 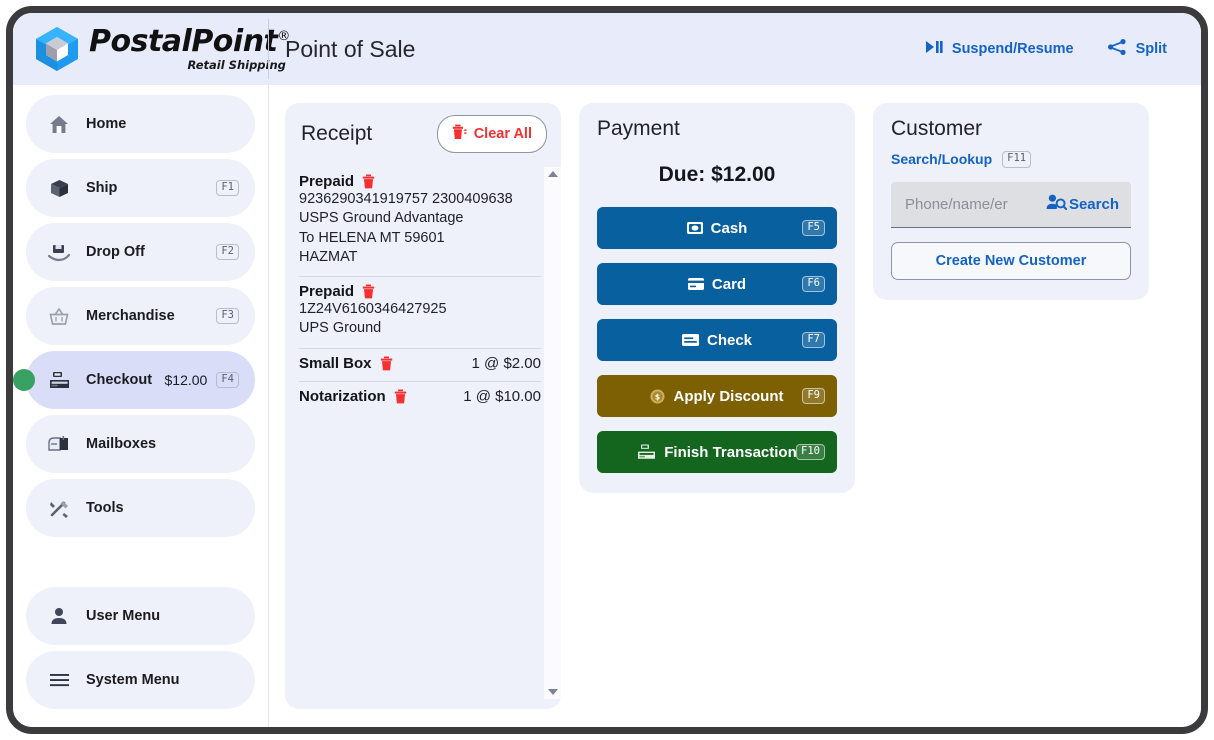 What do you see at coordinates (115, 252) in the screenshot?
I see `sidebar-label-drop-off: Drop Off` at bounding box center [115, 252].